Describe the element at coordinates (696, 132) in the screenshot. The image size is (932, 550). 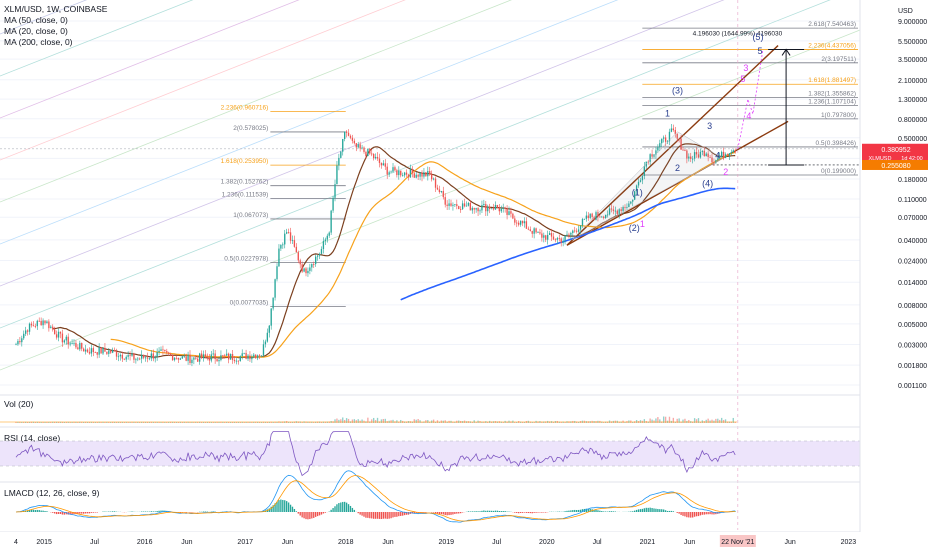
I see `wave-labels: 1 2 3 4 5 (1) (2) (3) (4) (5) 1 2 3 4 5` at that location.